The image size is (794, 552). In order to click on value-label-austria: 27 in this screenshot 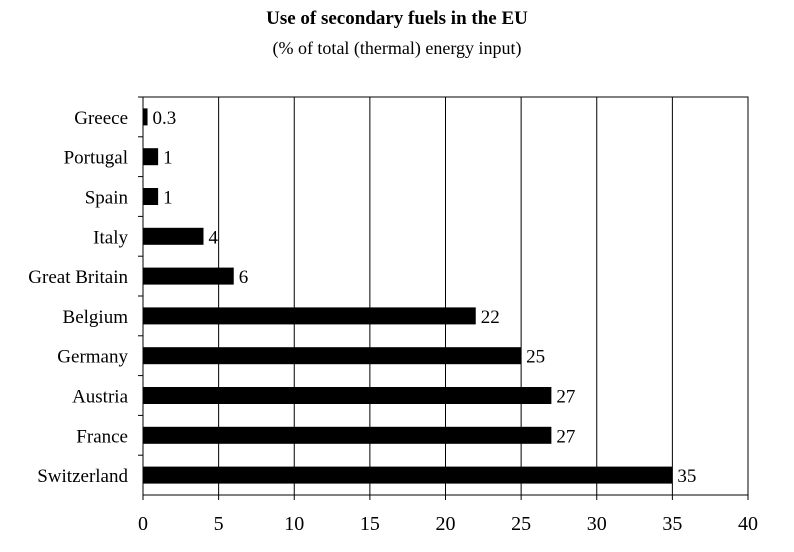, I will do `click(565, 397)`.